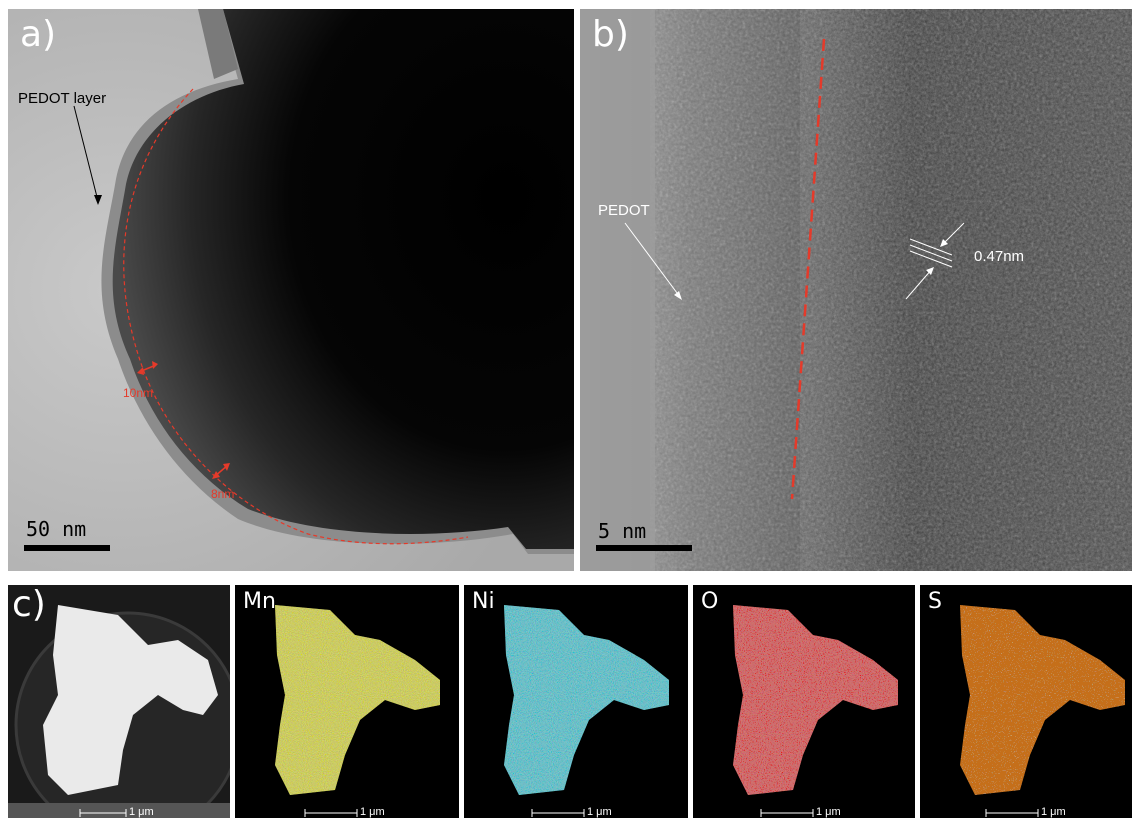 This screenshot has width=1132, height=818. Describe the element at coordinates (483, 601) in the screenshot. I see `ni-map-label: Ni` at that location.